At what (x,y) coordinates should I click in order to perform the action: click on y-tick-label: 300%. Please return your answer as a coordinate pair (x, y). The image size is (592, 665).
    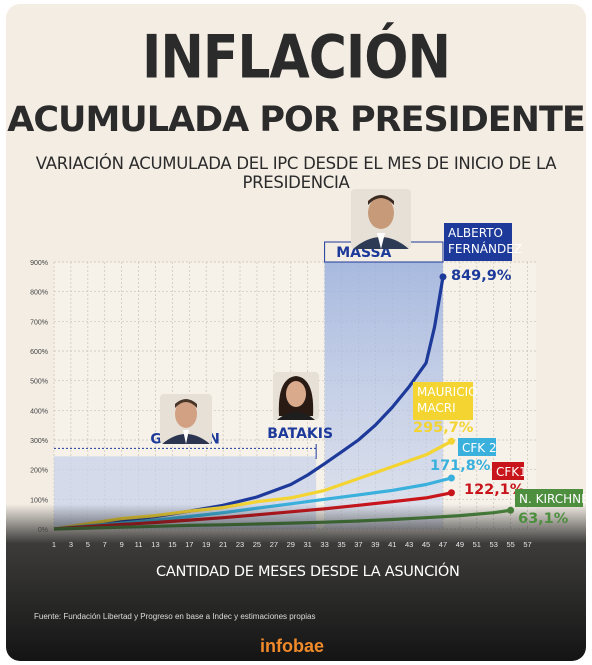
    Looking at the image, I should click on (39, 441).